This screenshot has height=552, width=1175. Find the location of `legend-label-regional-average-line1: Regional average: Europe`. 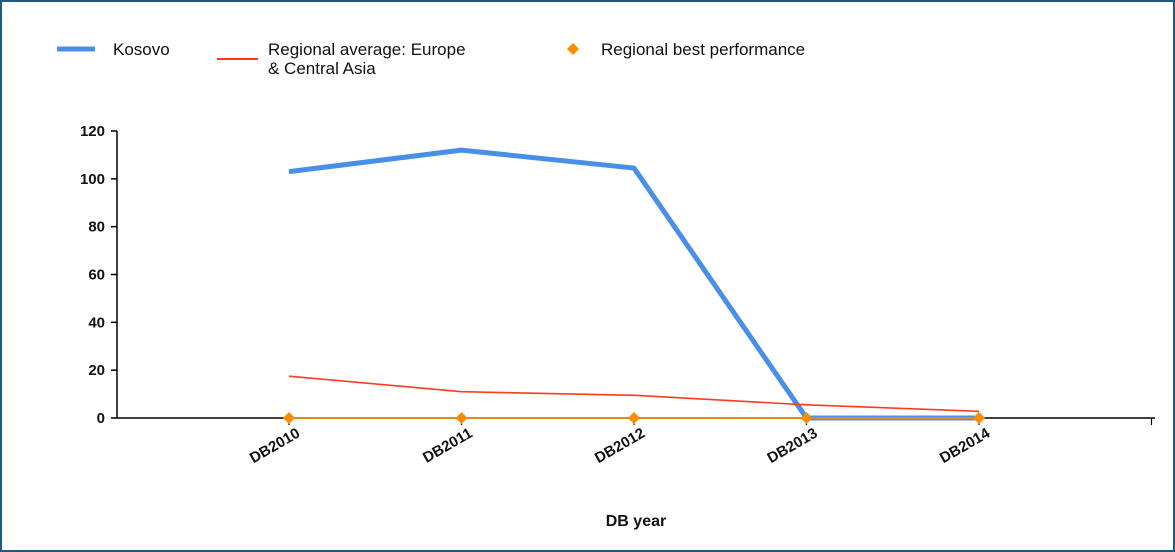

legend-label-regional-average-line1: Regional average: Europe is located at coordinates (367, 49).